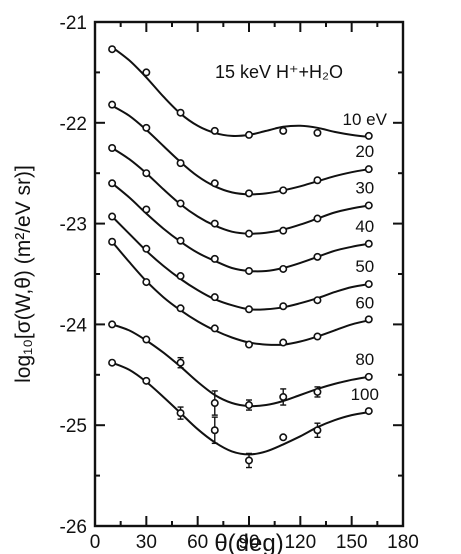  What do you see at coordinates (74, 325) in the screenshot?
I see `y-tick-label: -24` at bounding box center [74, 325].